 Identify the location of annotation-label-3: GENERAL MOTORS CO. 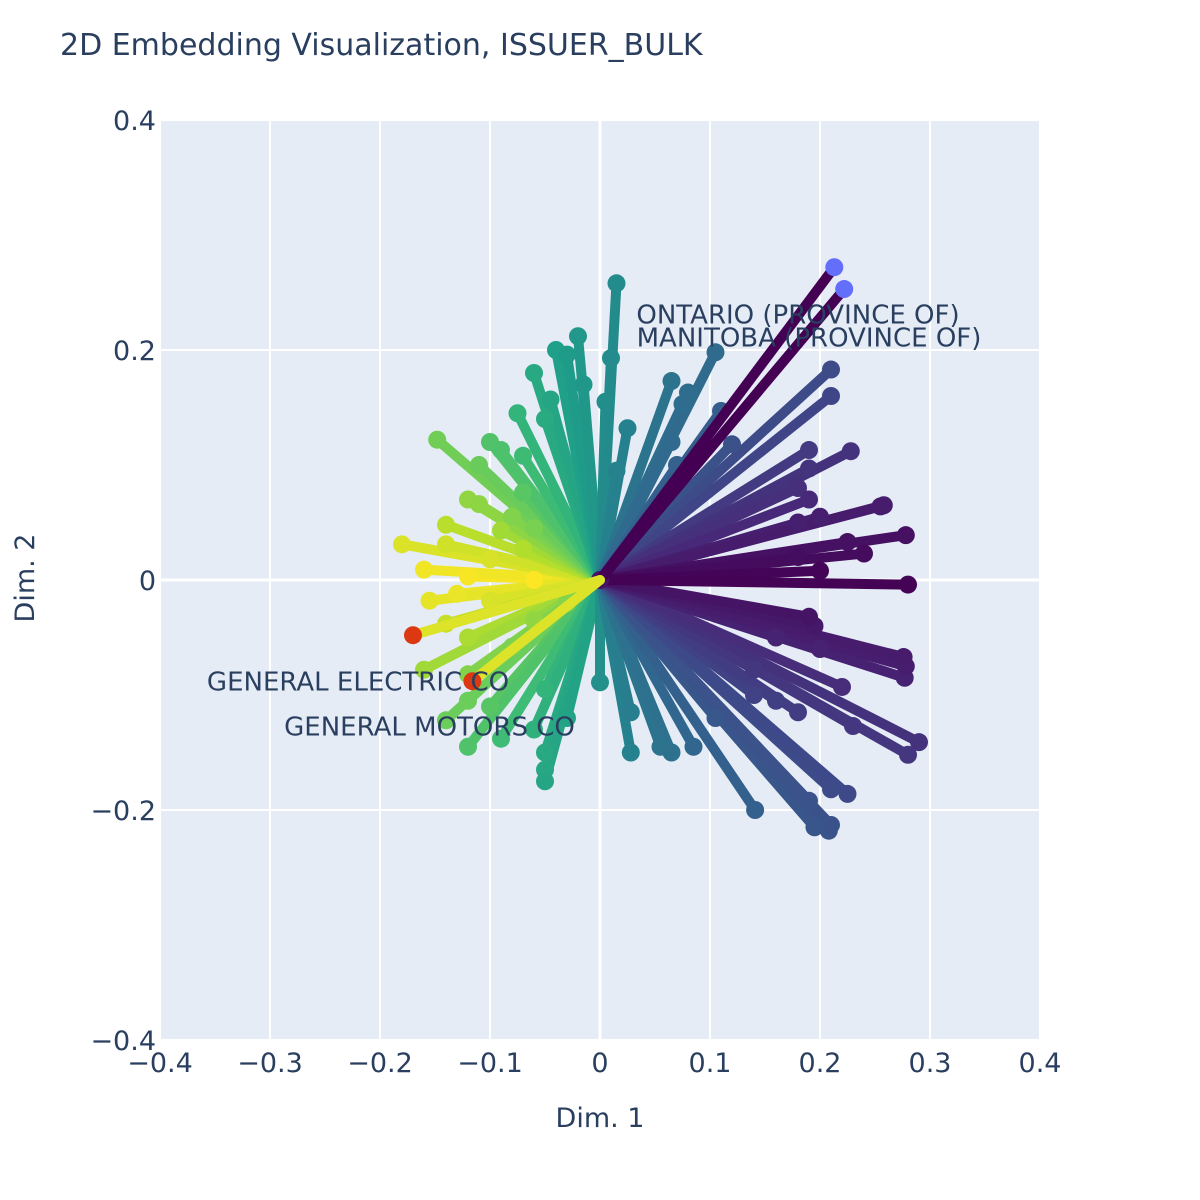
(429, 727).